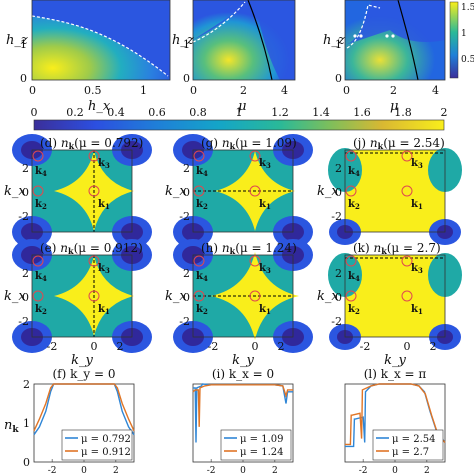 Image resolution: width=474 pixels, height=474 pixels. Describe the element at coordinates (239, 112) in the screenshot. I see `colorbar-tick-labels: 0 0.2 0.4 0.6 0.8 1 1.2 1.4 1.6 1.8 2` at that location.